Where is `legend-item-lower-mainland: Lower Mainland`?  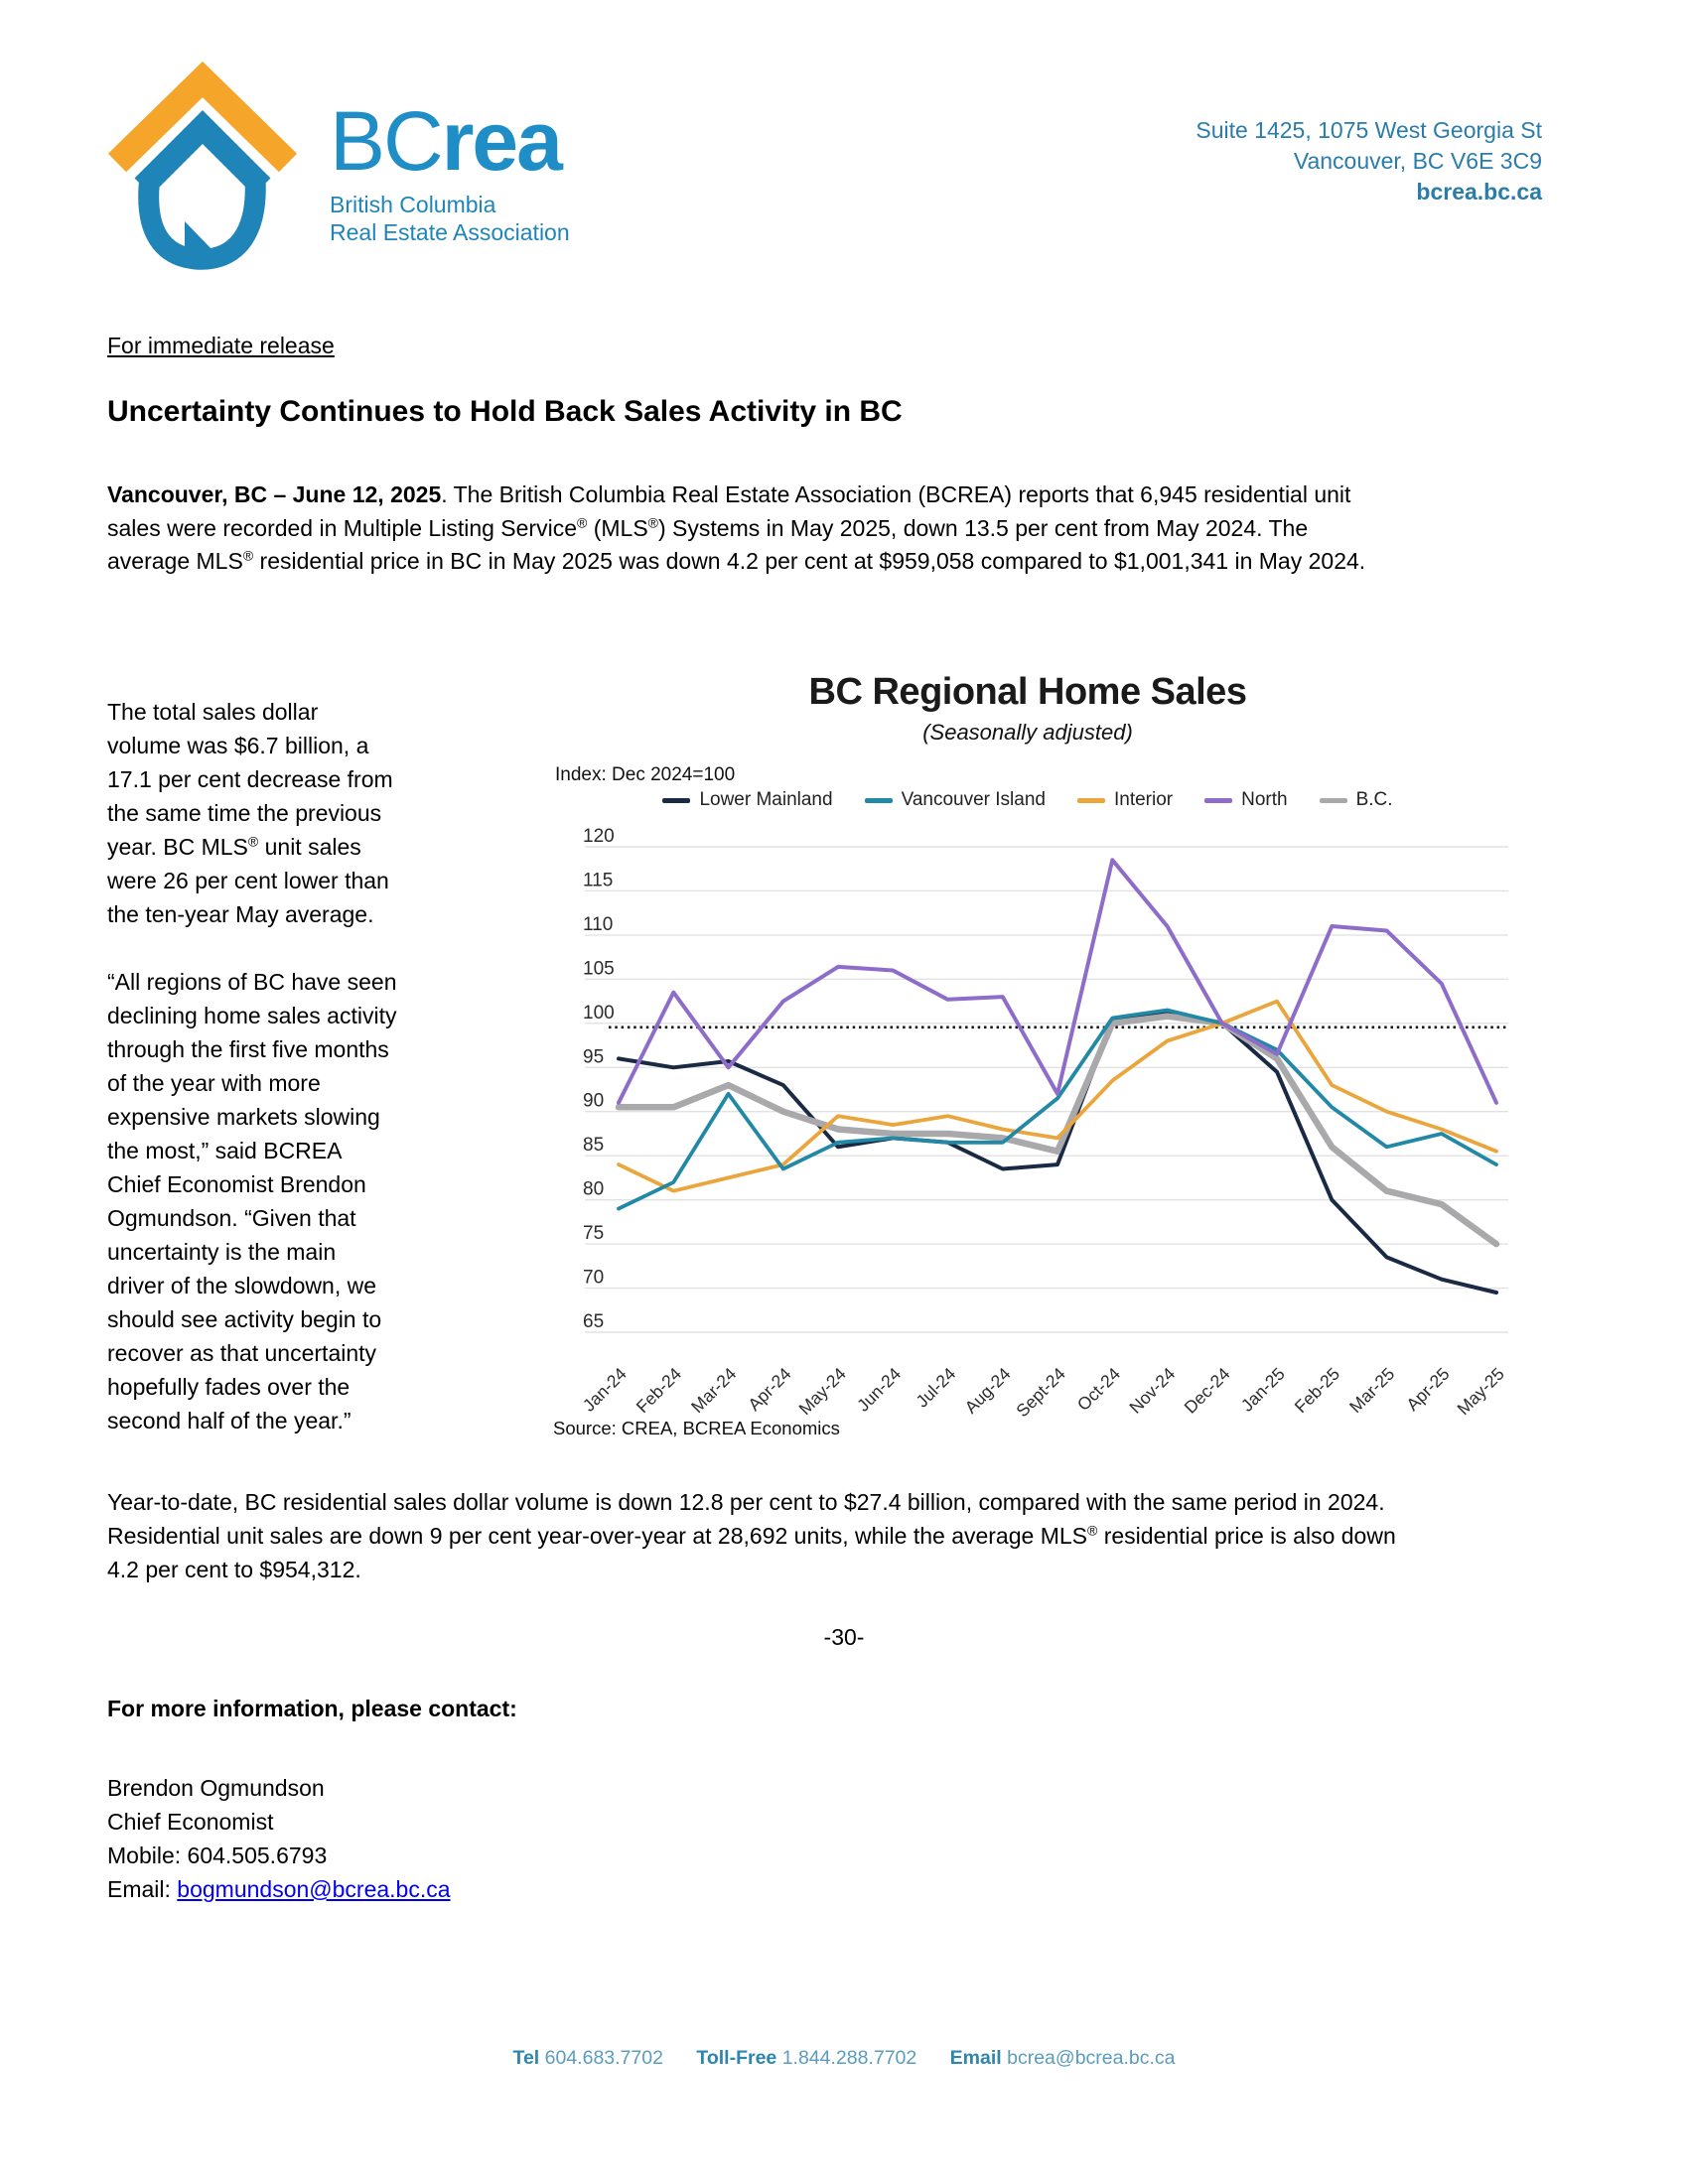
legend-item-lower-mainland: Lower Mainland is located at coordinates (747, 800).